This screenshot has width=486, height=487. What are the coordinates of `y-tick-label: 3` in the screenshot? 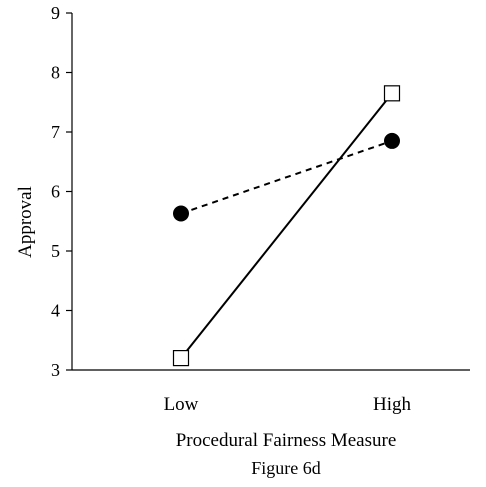 It's located at (55, 370).